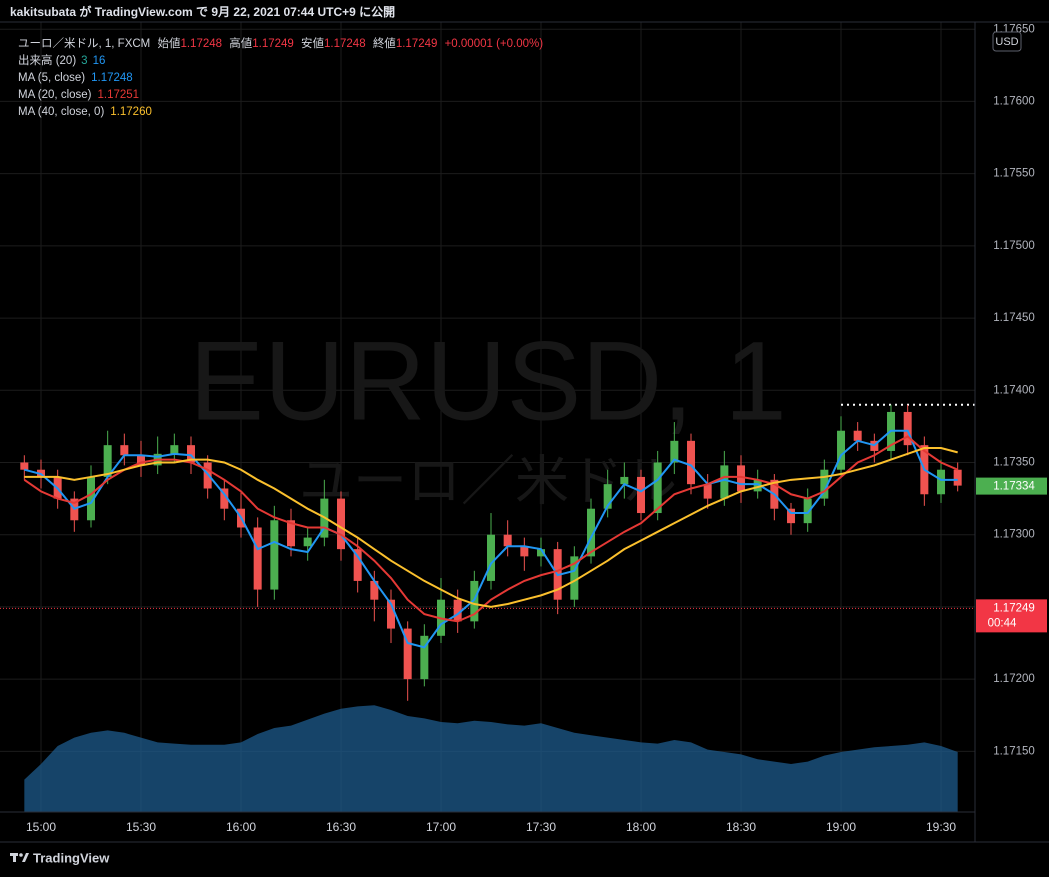 Image resolution: width=1049 pixels, height=877 pixels. I want to click on watermark-name: ユーロ／米ドル, so click(488, 481).